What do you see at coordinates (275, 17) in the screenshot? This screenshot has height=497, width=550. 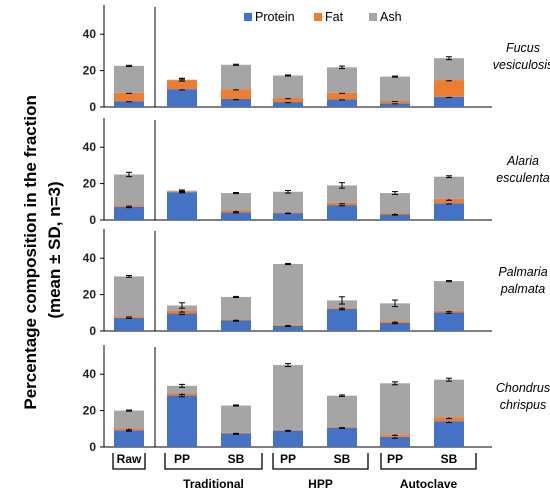 I see `legend-label-protein: Protein` at bounding box center [275, 17].